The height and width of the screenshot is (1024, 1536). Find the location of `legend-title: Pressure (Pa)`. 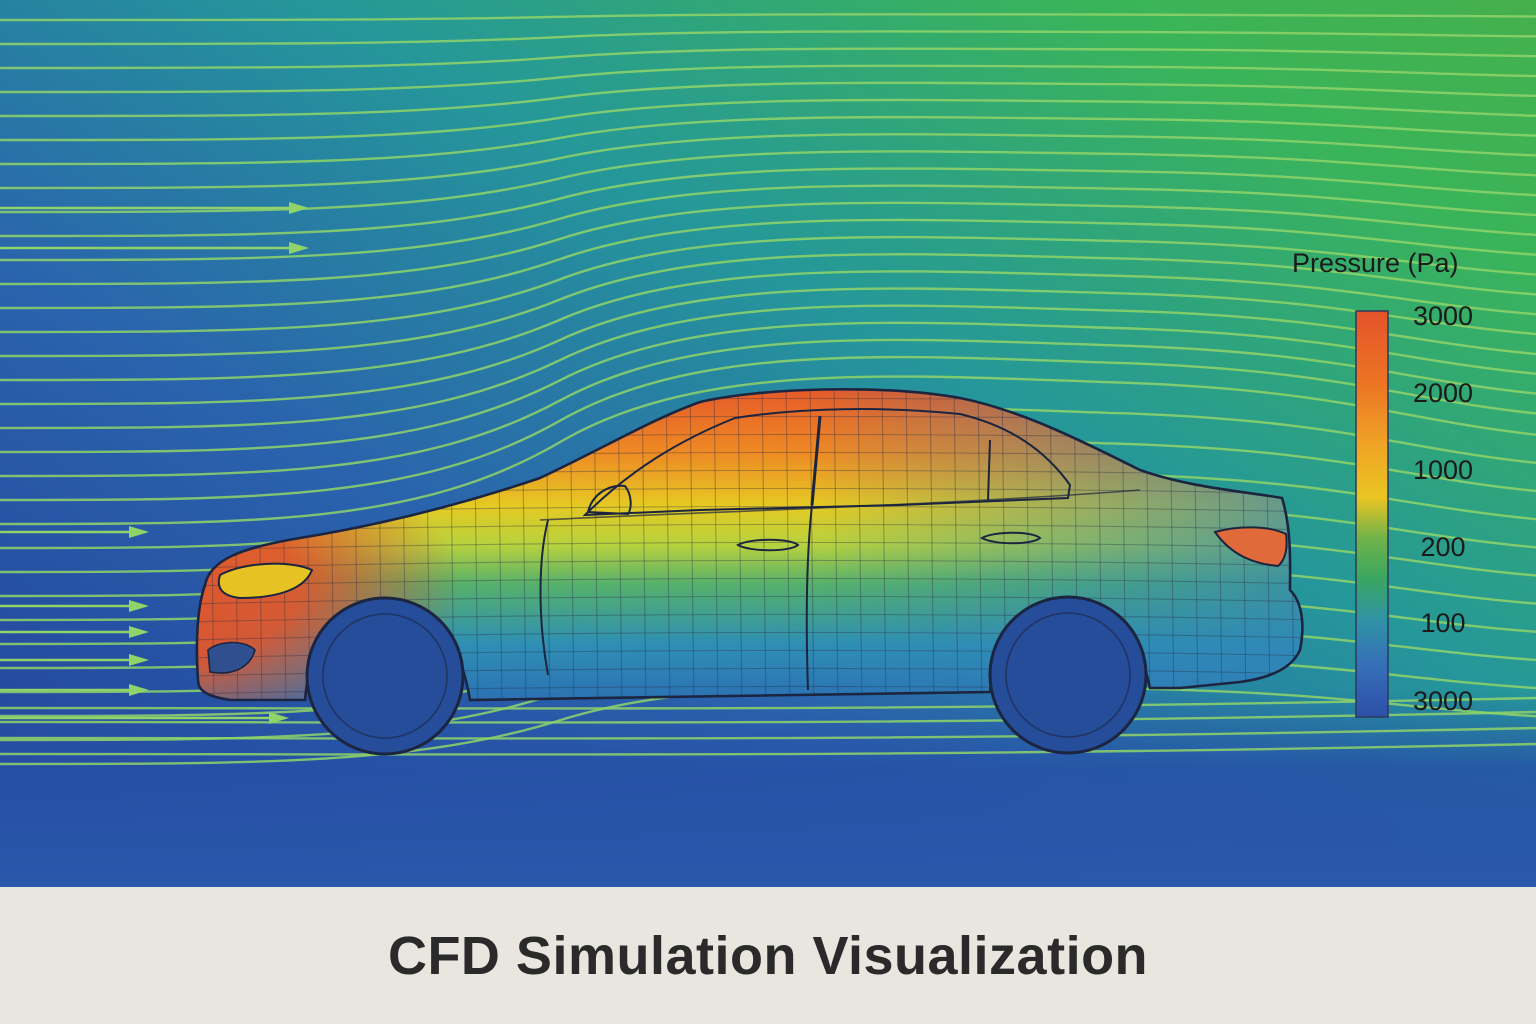

legend-title: Pressure (Pa) is located at coordinates (1375, 263).